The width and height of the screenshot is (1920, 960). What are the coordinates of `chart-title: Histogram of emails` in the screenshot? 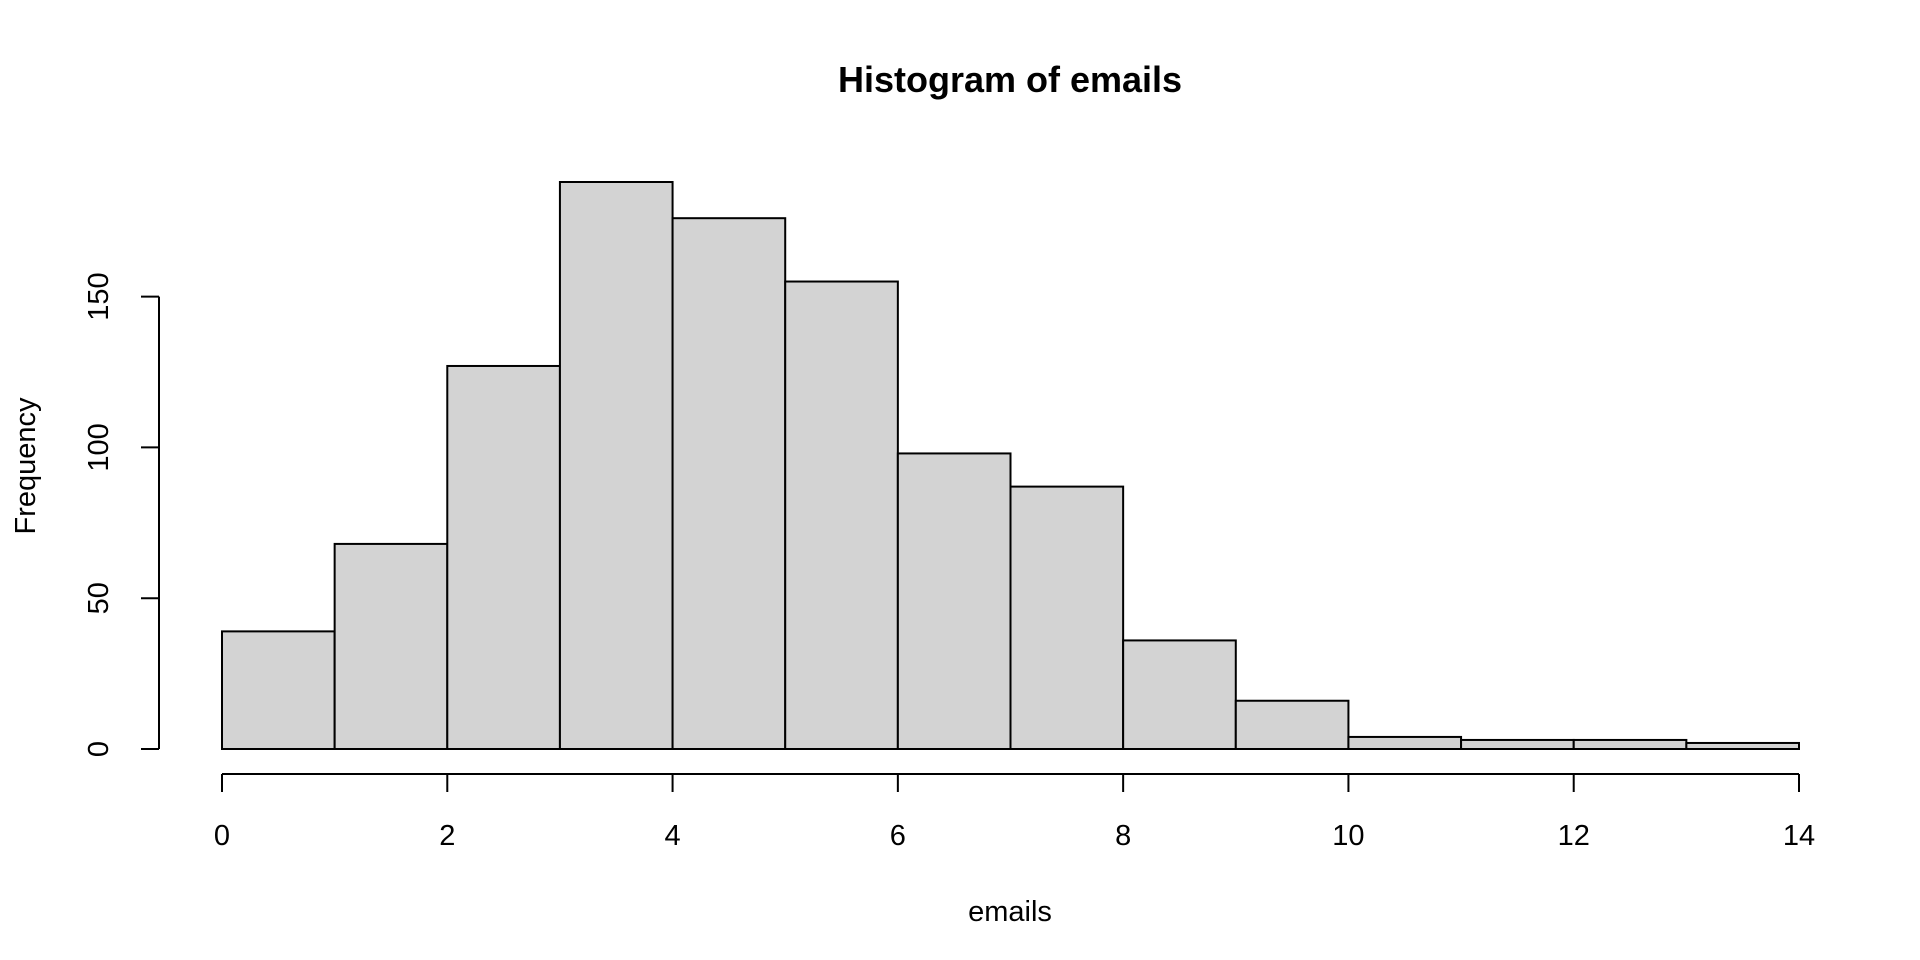 It's located at (1010, 79).